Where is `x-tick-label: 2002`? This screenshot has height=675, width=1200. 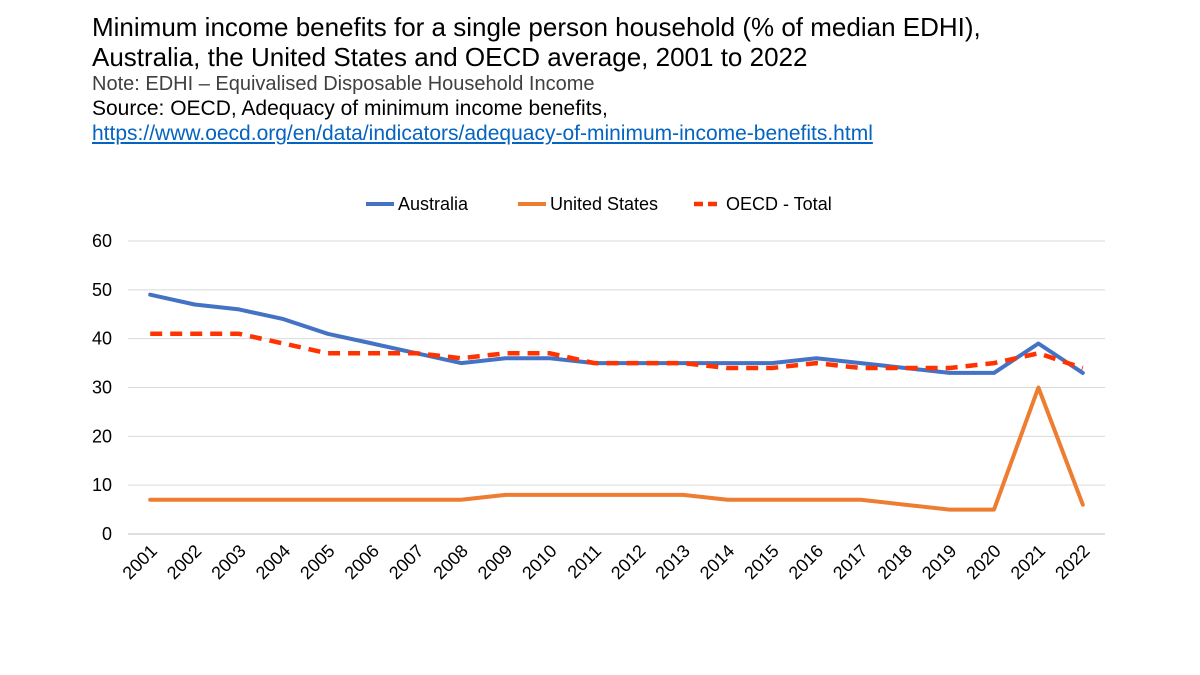
x-tick-label: 2002 is located at coordinates (184, 562).